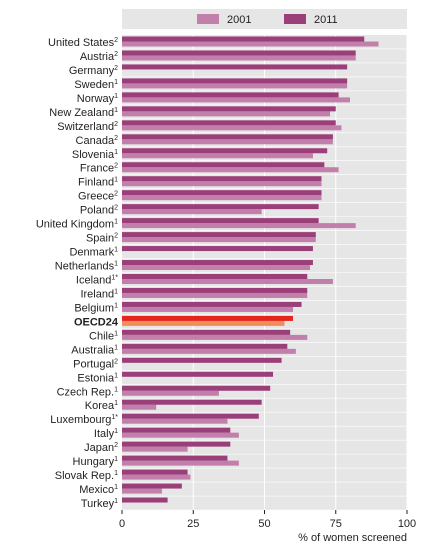 Image resolution: width=445 pixels, height=545 pixels. Describe the element at coordinates (215, 337) in the screenshot. I see `bar-chile-2001` at that location.